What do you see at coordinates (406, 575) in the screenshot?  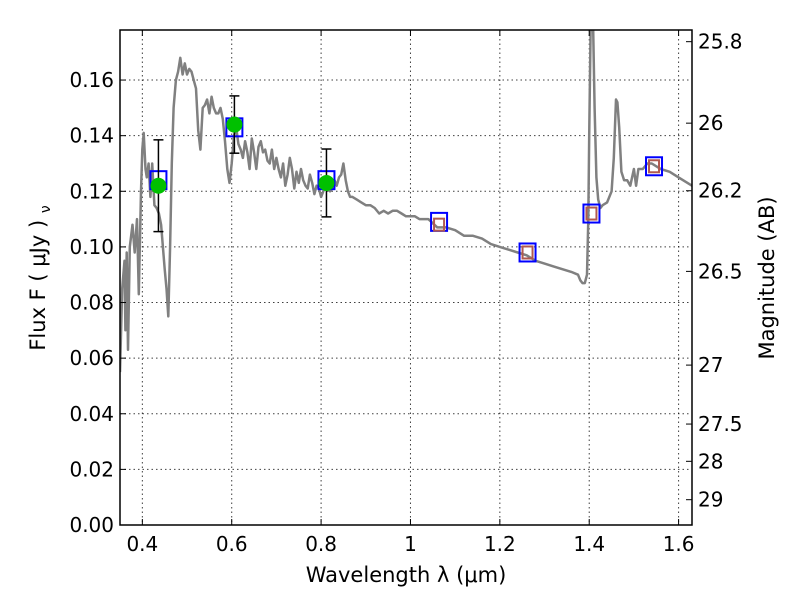 I see `x-axis-label: Wavelength λ (μm)` at bounding box center [406, 575].